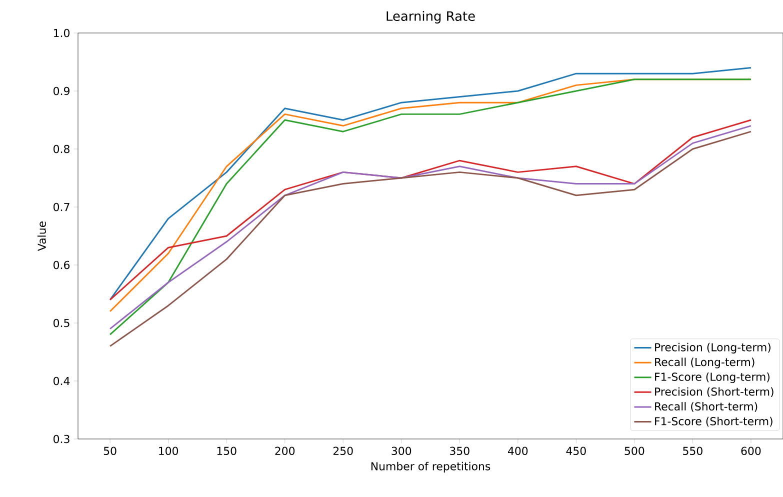  What do you see at coordinates (62, 149) in the screenshot?
I see `y-tick-label: 0.8` at bounding box center [62, 149].